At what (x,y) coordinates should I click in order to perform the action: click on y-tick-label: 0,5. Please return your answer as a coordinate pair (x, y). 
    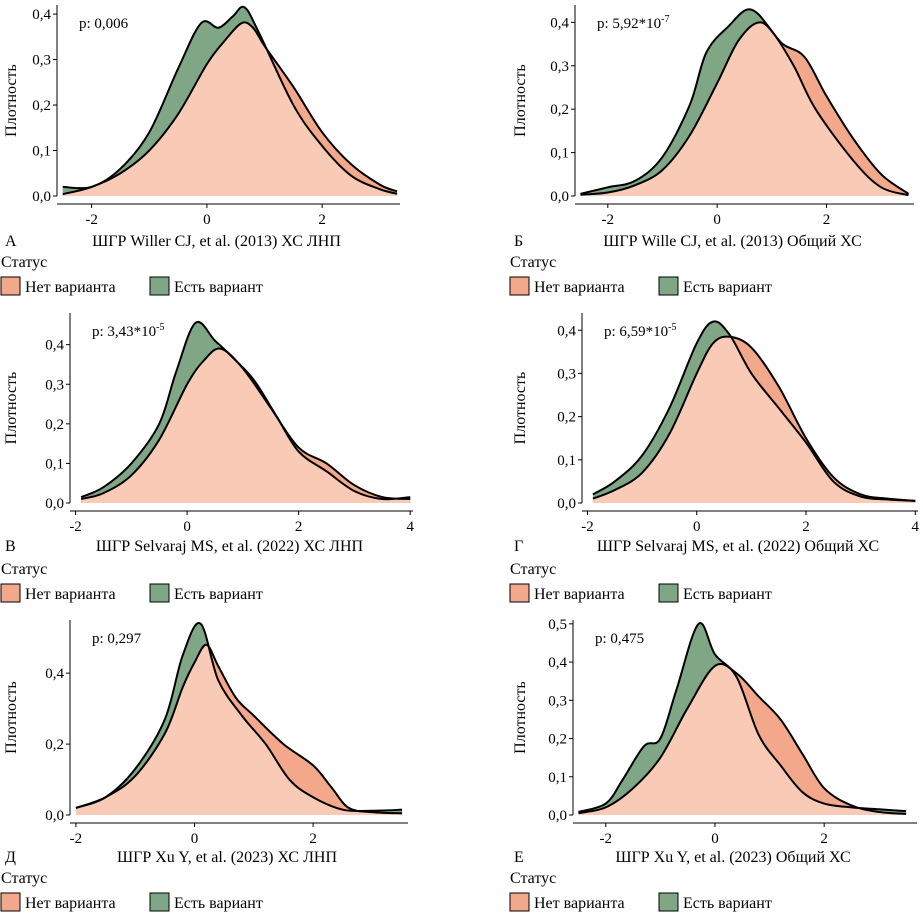
    Looking at the image, I should click on (557, 625).